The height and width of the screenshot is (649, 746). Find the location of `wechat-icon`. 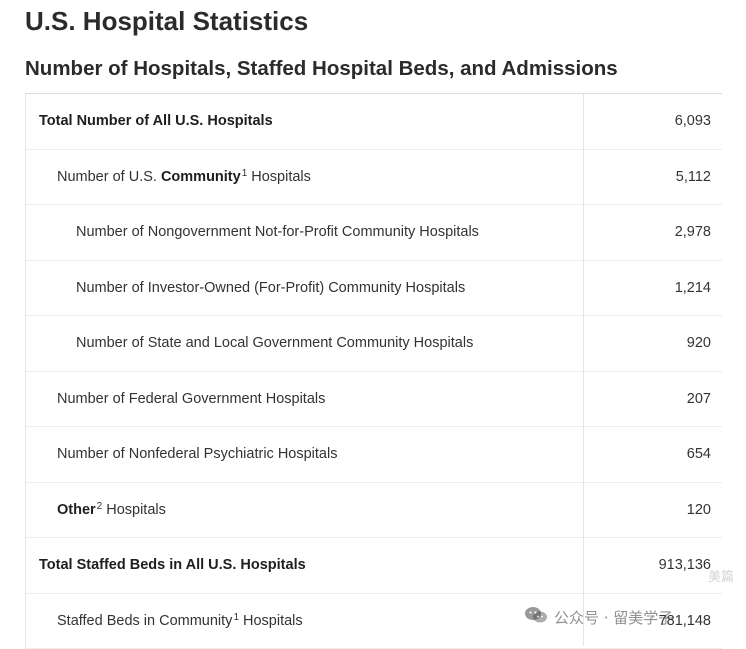

wechat-icon is located at coordinates (536, 617).